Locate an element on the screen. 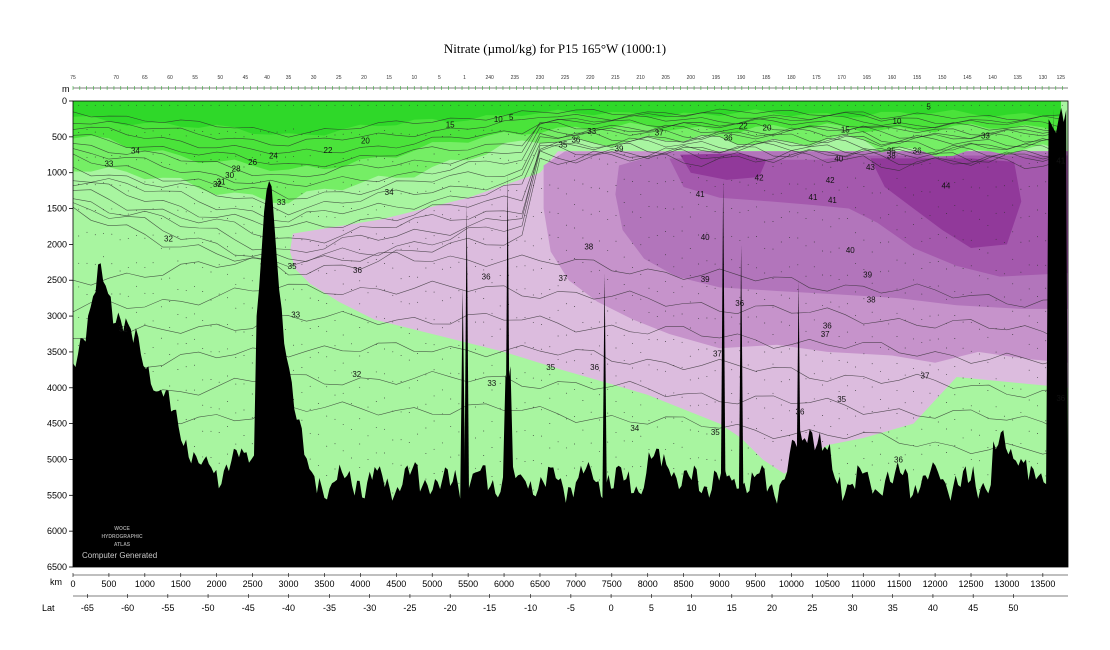 This screenshot has height=650, width=1110. contour-label: 32 is located at coordinates (217, 184).